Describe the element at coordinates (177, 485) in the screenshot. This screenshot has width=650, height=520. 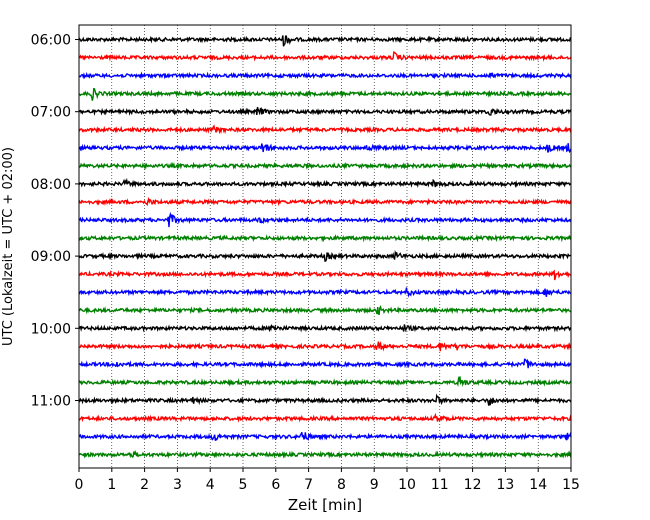
I see `x-tick-label: 3` at that location.